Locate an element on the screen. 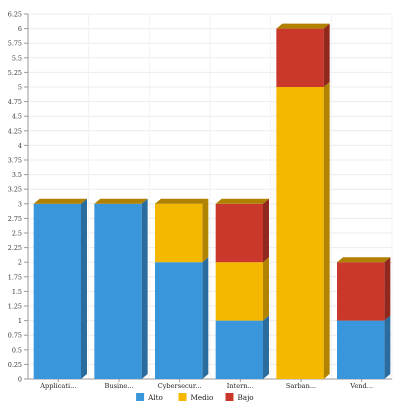 The width and height of the screenshot is (404, 411). y-tick-label: 0.5 is located at coordinates (17, 350).